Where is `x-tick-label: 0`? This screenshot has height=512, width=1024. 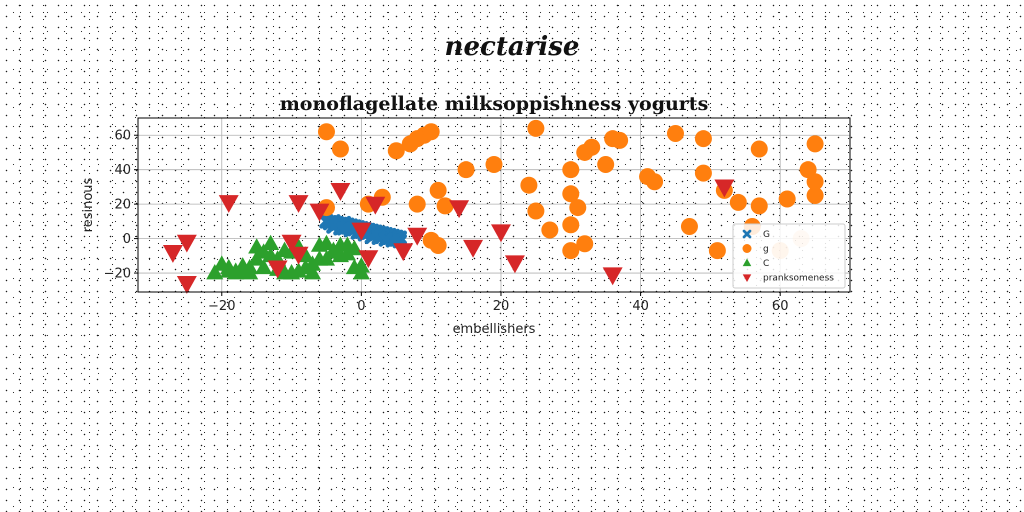 x-tick-label: 0 is located at coordinates (361, 306).